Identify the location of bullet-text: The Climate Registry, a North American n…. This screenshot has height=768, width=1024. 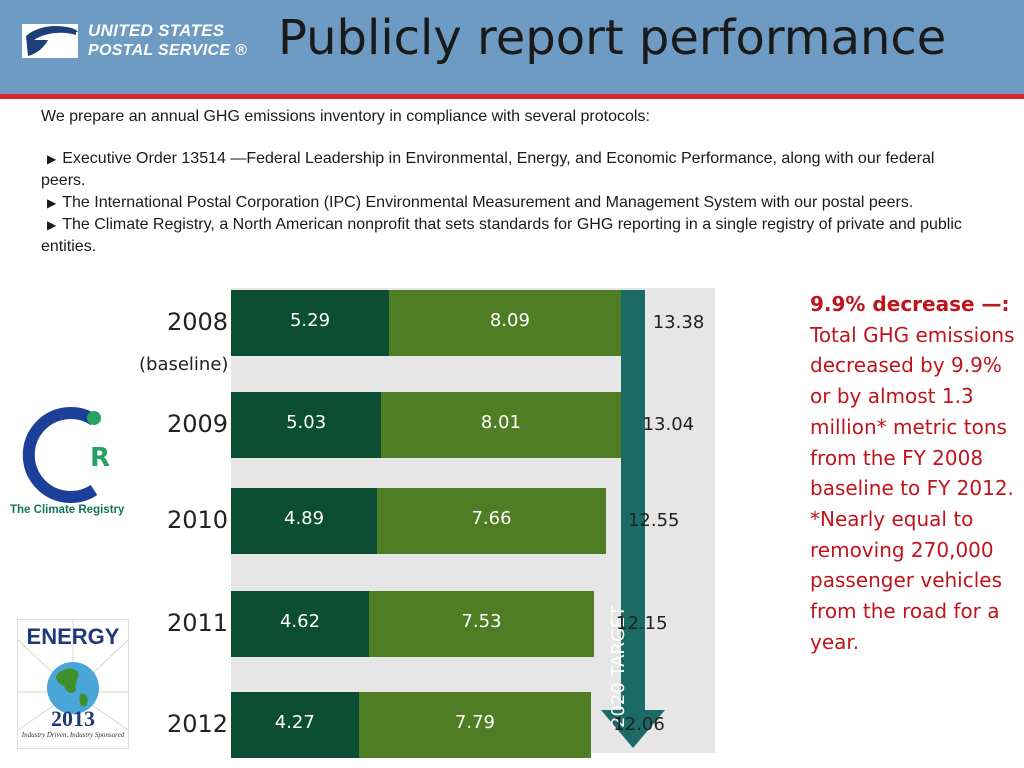
(501, 235).